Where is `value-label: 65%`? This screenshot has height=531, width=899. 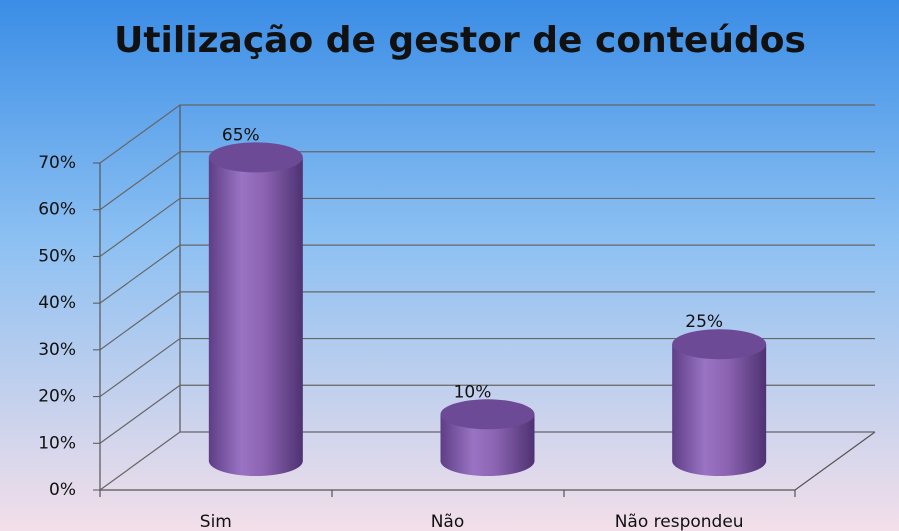 value-label: 65% is located at coordinates (241, 135).